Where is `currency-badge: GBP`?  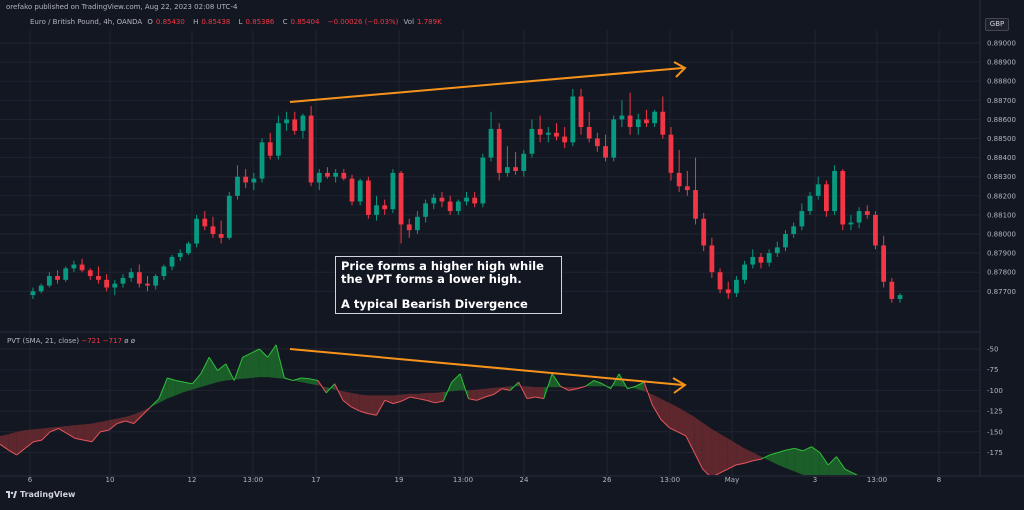 currency-badge: GBP is located at coordinates (997, 24).